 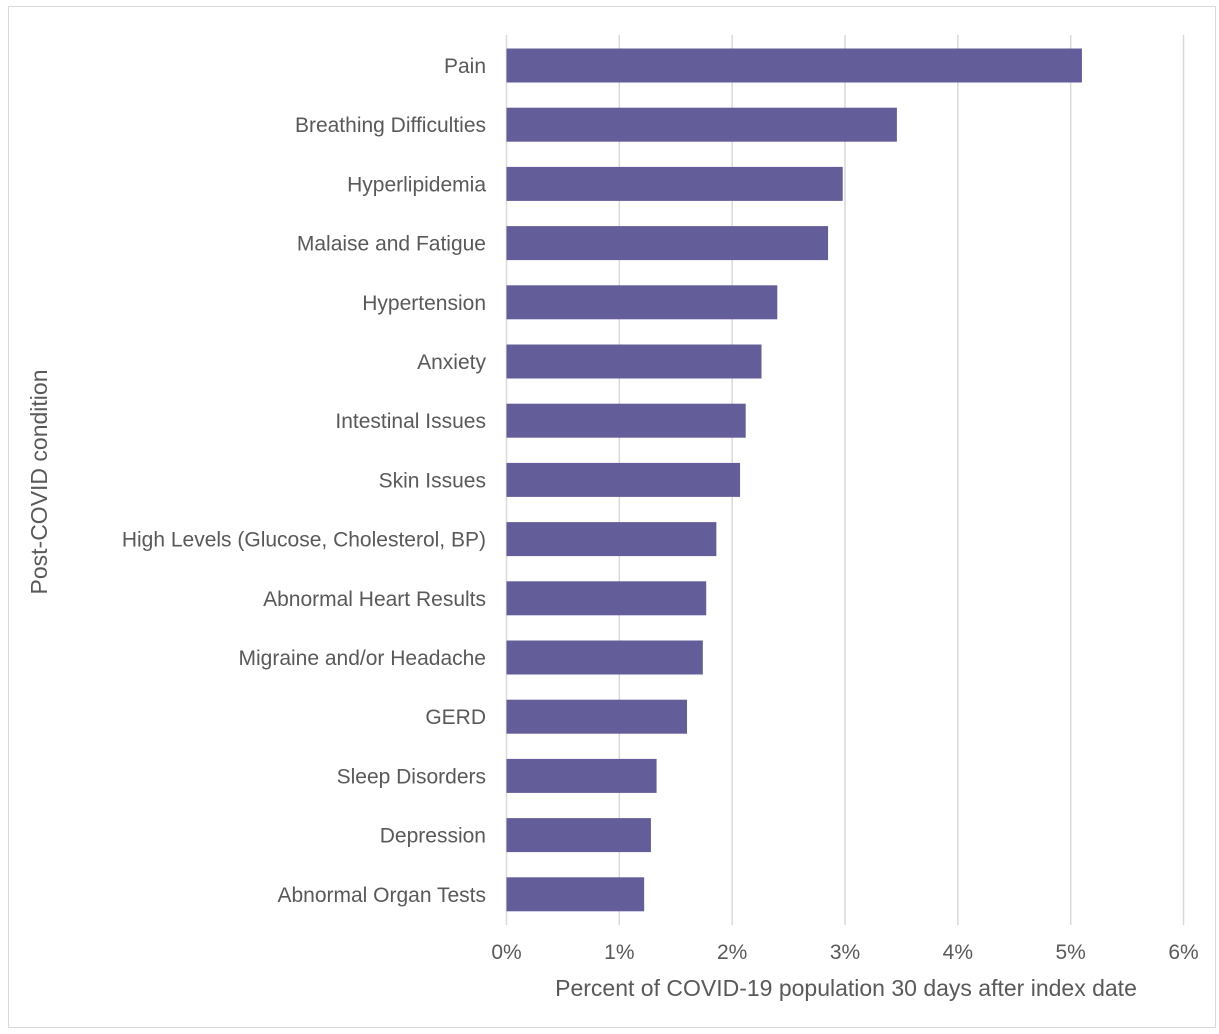 What do you see at coordinates (363, 658) in the screenshot?
I see `category-label: Migraine and/or Headache` at bounding box center [363, 658].